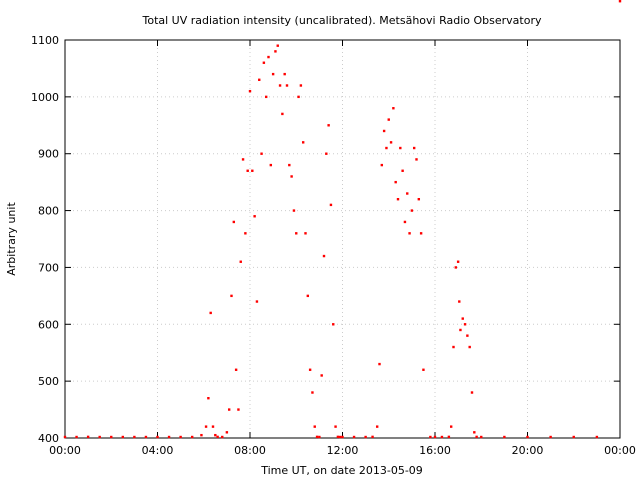 This screenshot has width=640, height=480. Describe the element at coordinates (341, 470) in the screenshot. I see `x-axis-label: Time UT, on date 2013-05-09` at that location.